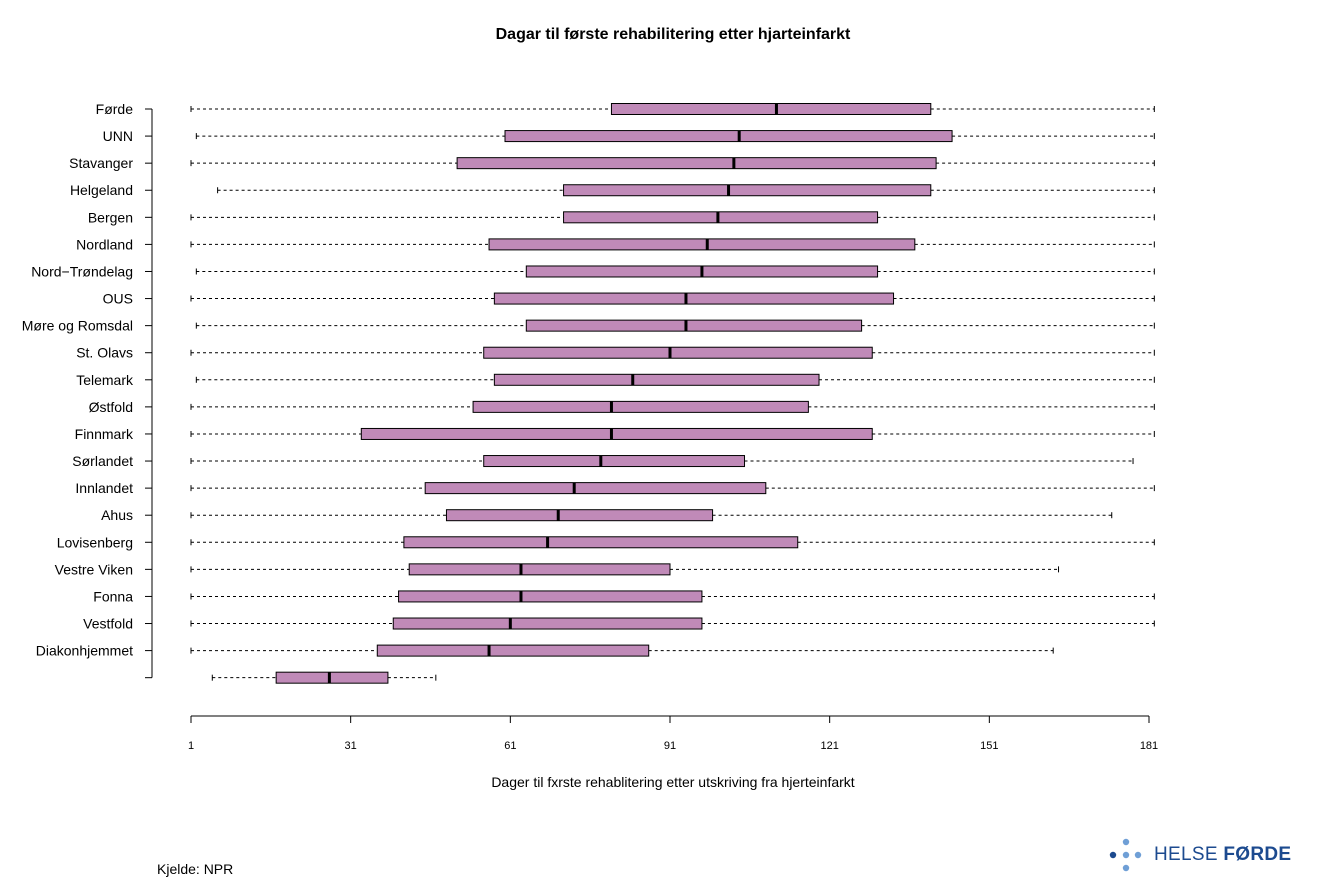 The height and width of the screenshot is (887, 1319). I want to click on category-label: Østfold, so click(111, 407).